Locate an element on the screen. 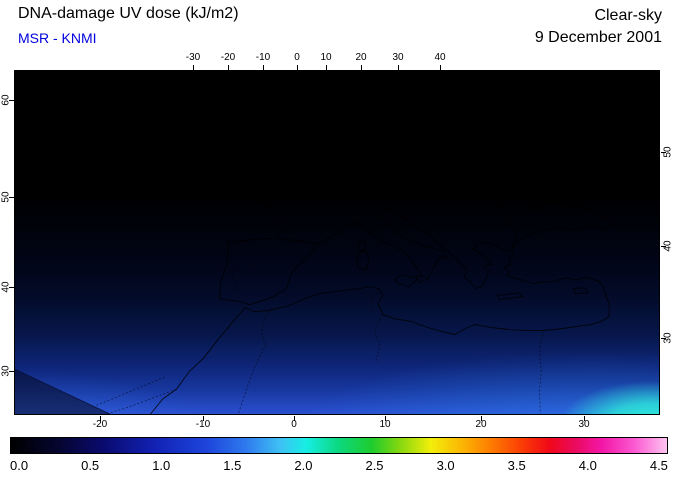 This screenshot has width=678, height=480. coastline-crete is located at coordinates (510, 296).